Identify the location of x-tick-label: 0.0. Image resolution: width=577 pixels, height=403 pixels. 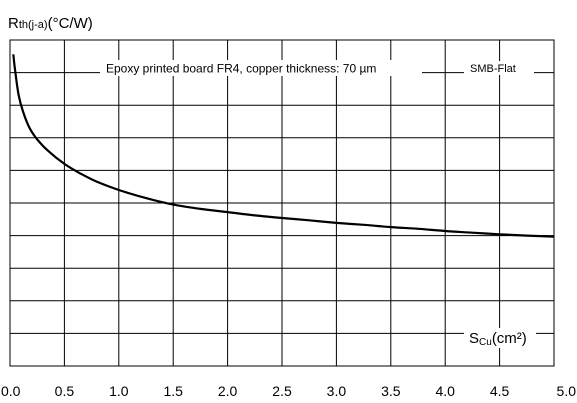
(11, 391).